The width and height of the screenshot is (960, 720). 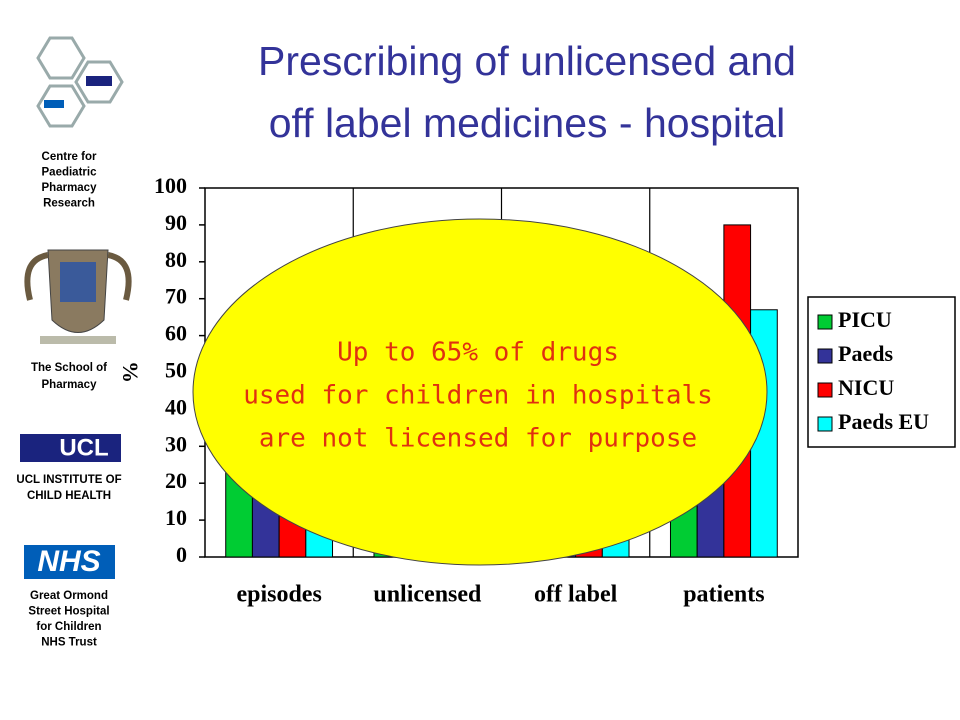 What do you see at coordinates (69, 496) in the screenshot?
I see `sidebar-text: CHILD HEALTH` at bounding box center [69, 496].